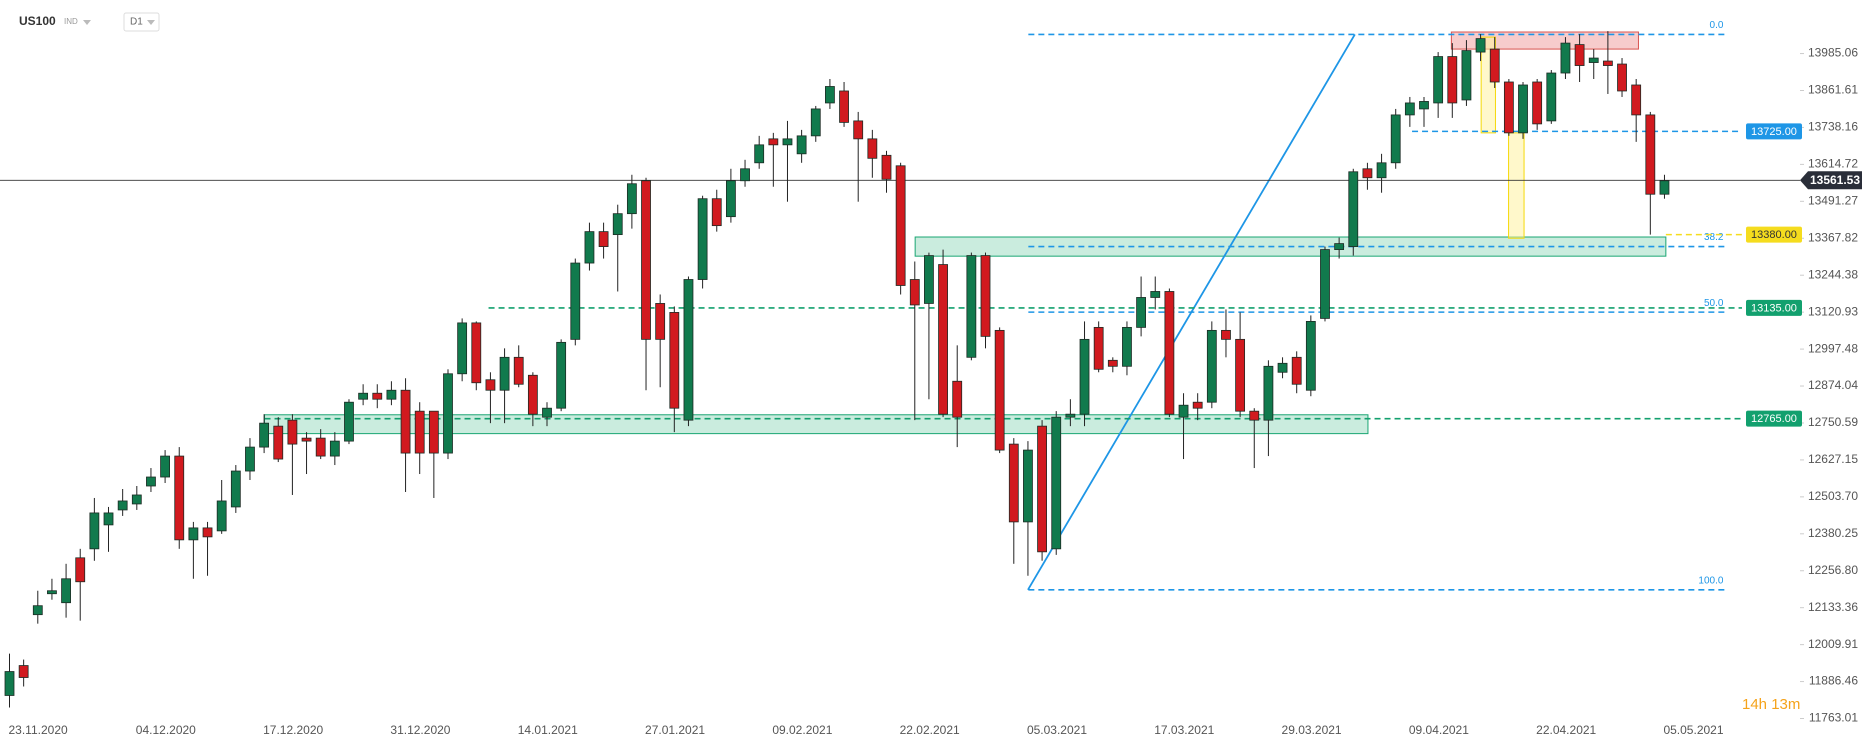 The image size is (1866, 748). Describe the element at coordinates (1833, 570) in the screenshot. I see `y-tick-label: 12256.80` at that location.